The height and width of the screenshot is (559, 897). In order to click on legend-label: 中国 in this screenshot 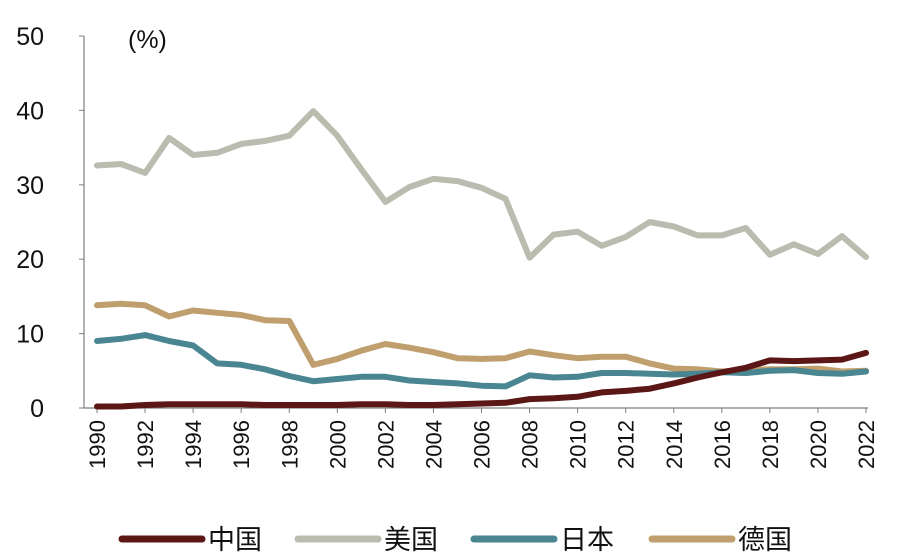, I will do `click(235, 540)`.